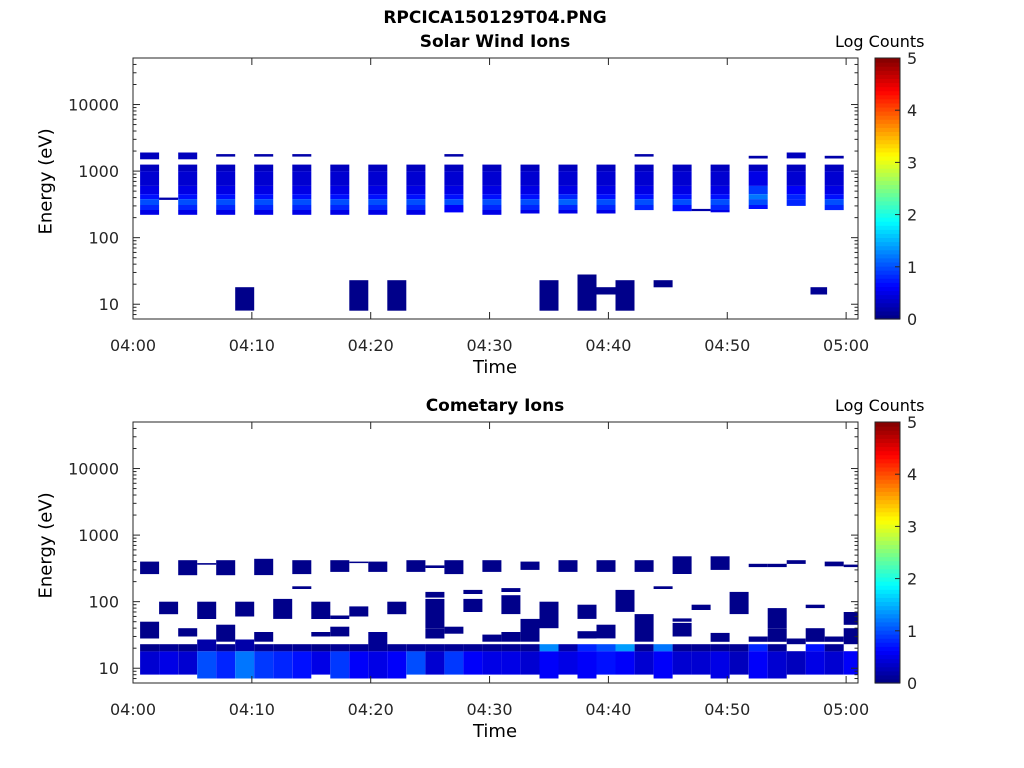  Describe the element at coordinates (495, 18) in the screenshot. I see `page-title: RPCICA150129T04.PNG` at that location.